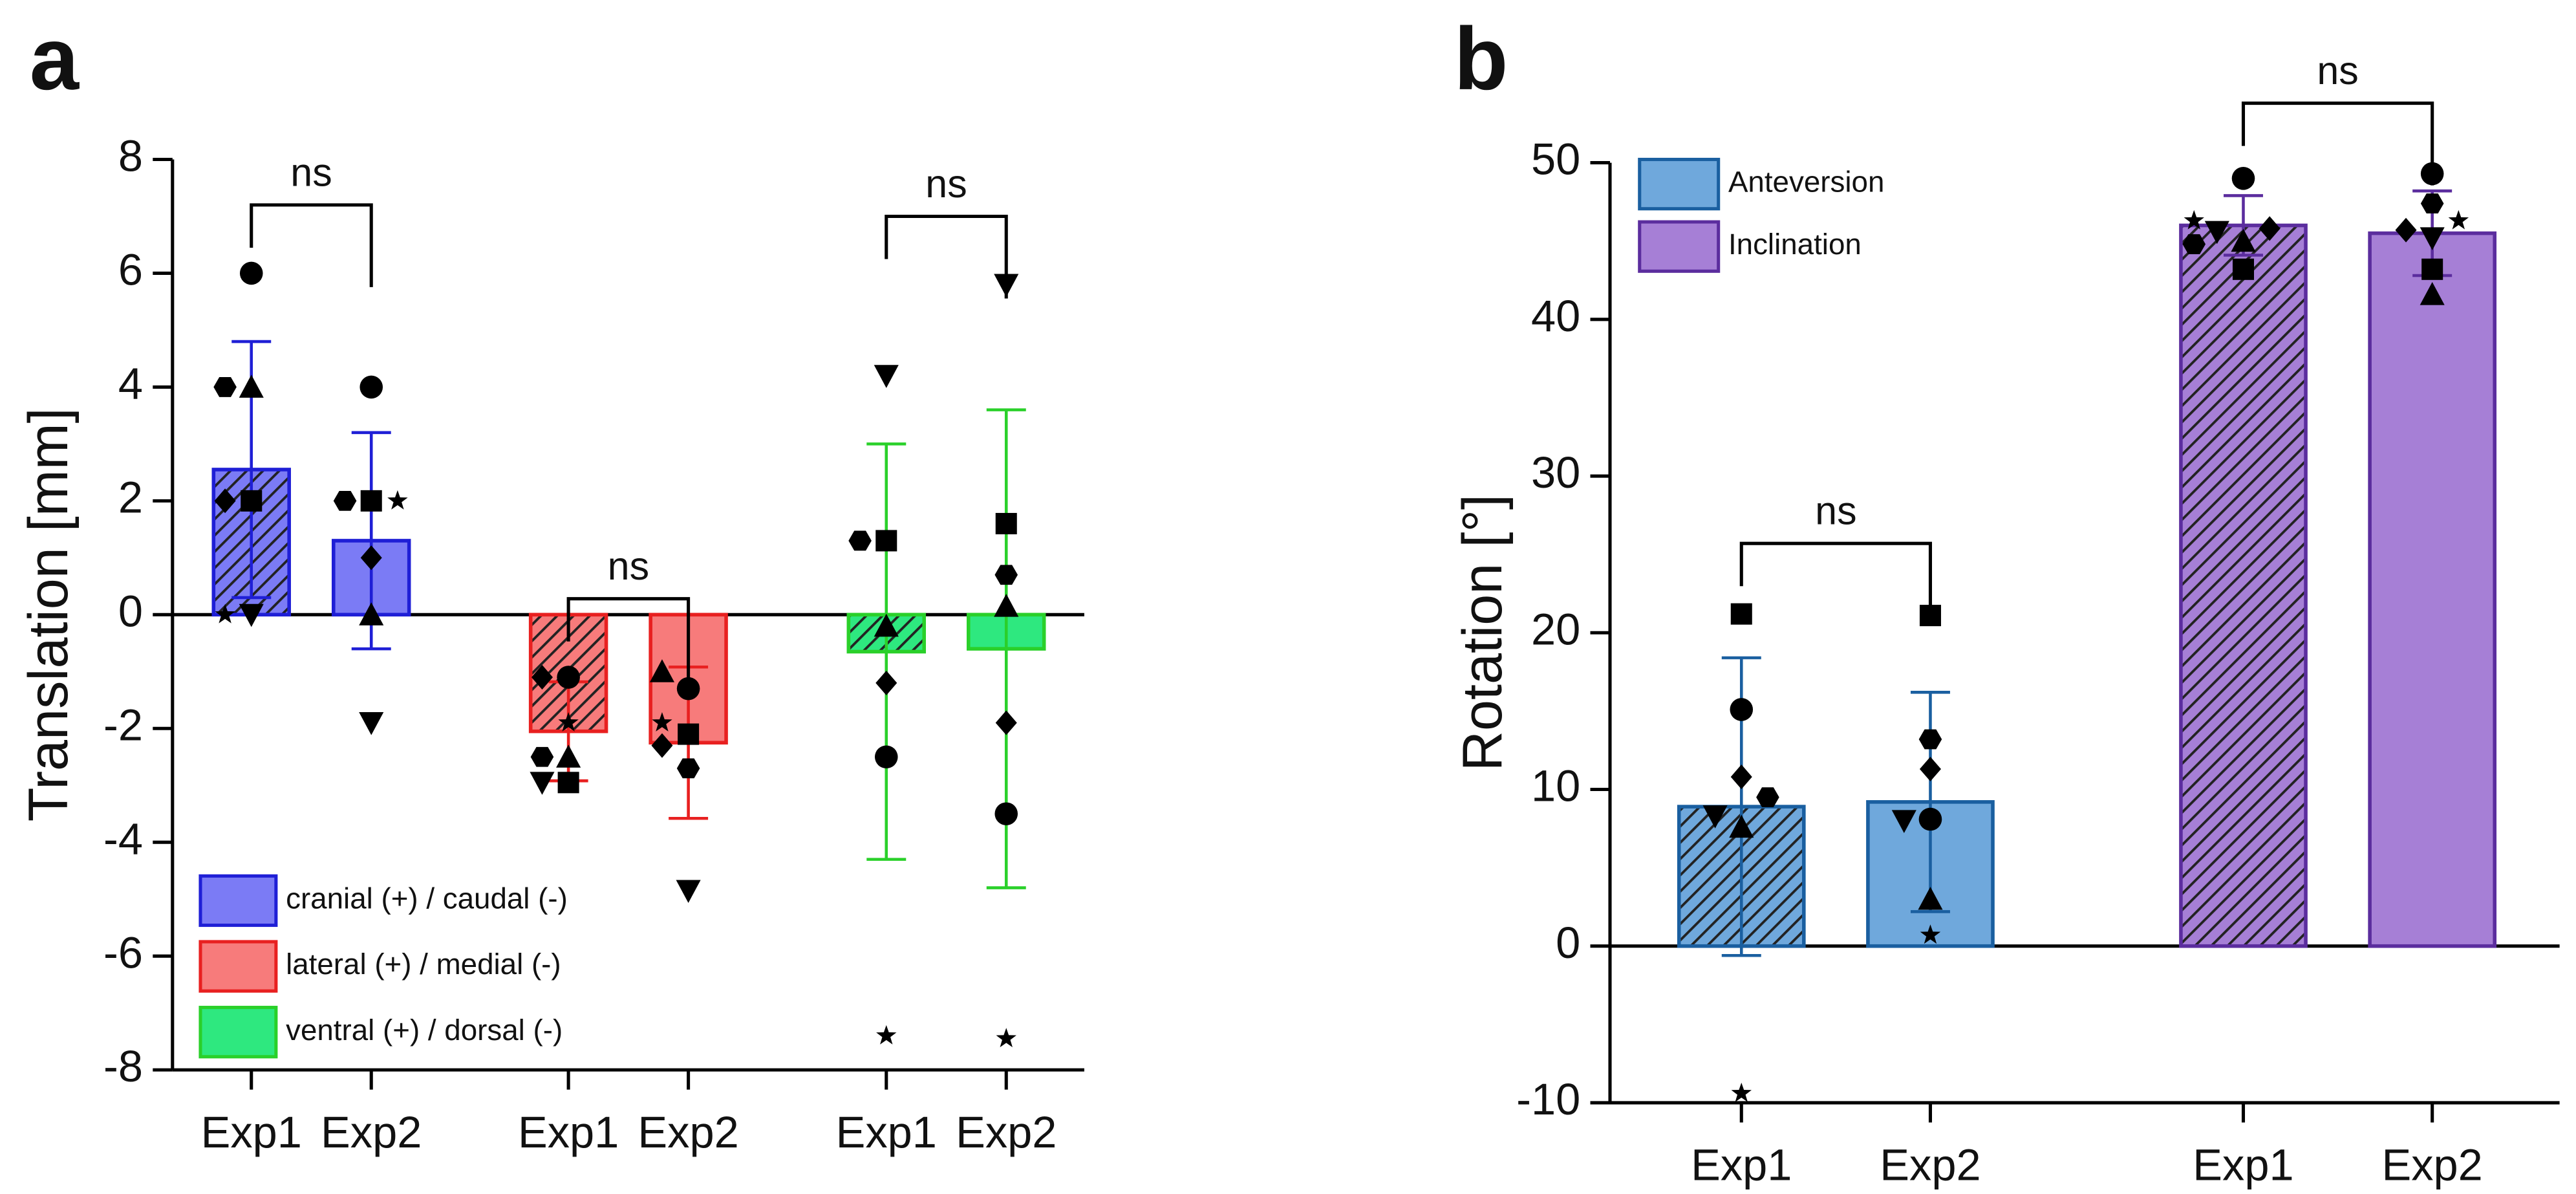  What do you see at coordinates (1555, 629) in the screenshot?
I see `y-tick-label: 20` at bounding box center [1555, 629].